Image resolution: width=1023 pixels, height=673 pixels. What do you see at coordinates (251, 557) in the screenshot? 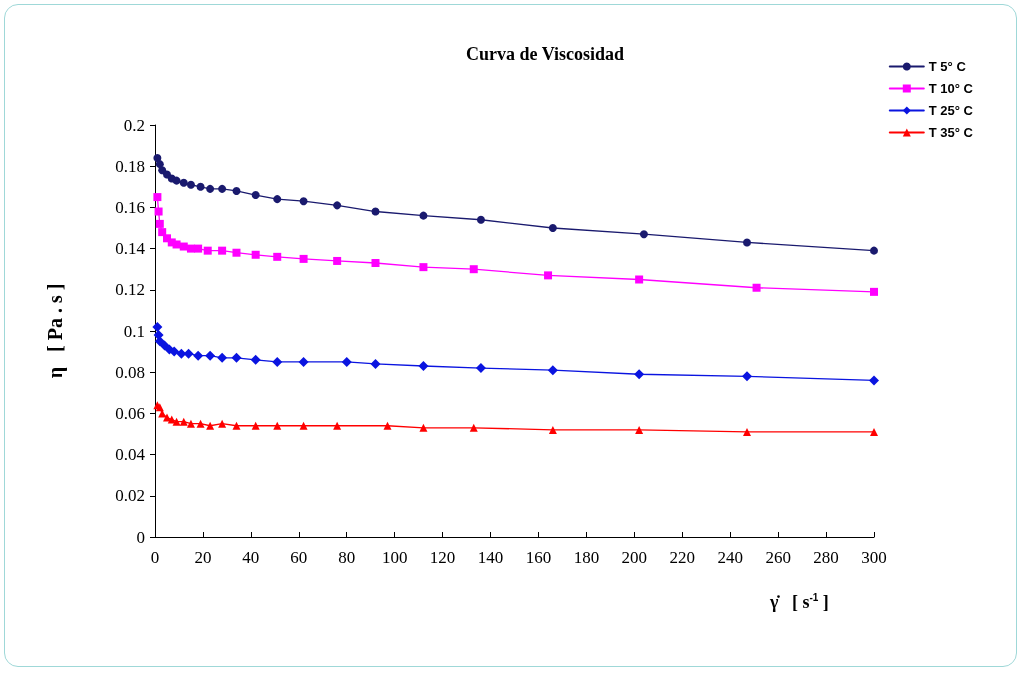
I see `x-tick-label: 40` at bounding box center [251, 557].